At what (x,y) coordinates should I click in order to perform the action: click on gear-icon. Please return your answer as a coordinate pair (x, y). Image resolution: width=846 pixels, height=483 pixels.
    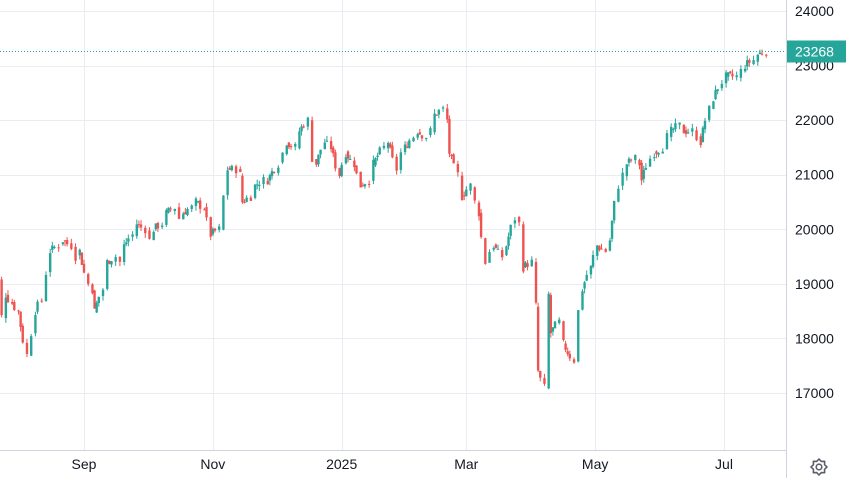
    Looking at the image, I should click on (819, 467).